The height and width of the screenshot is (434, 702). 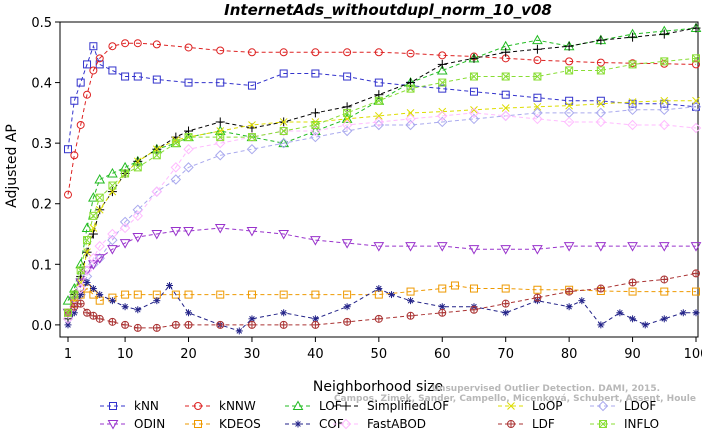 I want to click on legend-label: KDEOS, so click(x=240, y=424).